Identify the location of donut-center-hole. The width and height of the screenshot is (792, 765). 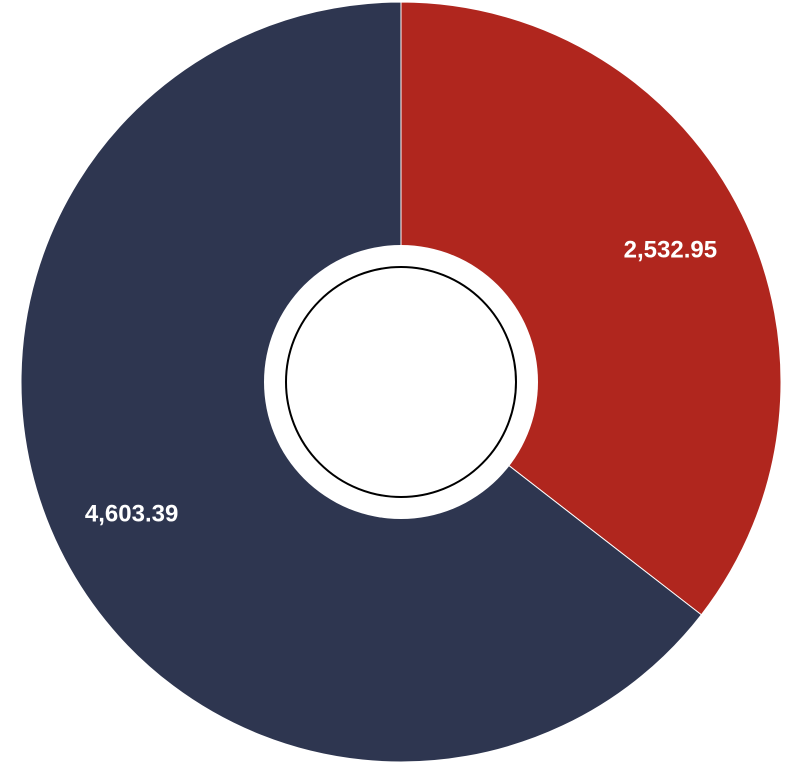
(401, 382).